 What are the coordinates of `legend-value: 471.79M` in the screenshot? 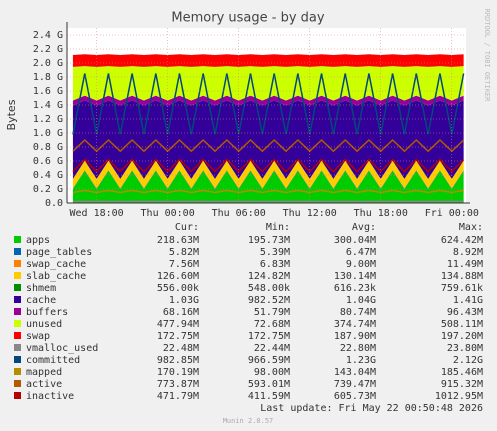 It's located at (178, 396).